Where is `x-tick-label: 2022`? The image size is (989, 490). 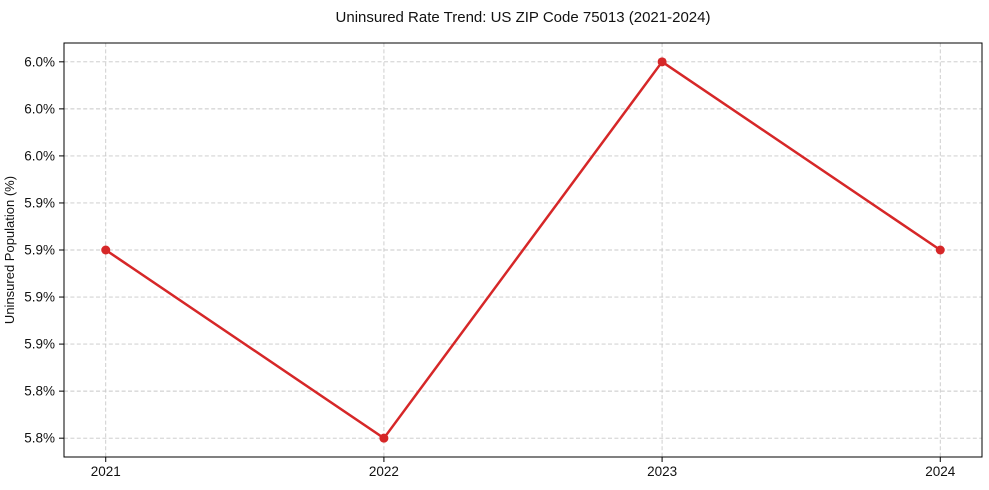
x-tick-label: 2022 is located at coordinates (384, 471).